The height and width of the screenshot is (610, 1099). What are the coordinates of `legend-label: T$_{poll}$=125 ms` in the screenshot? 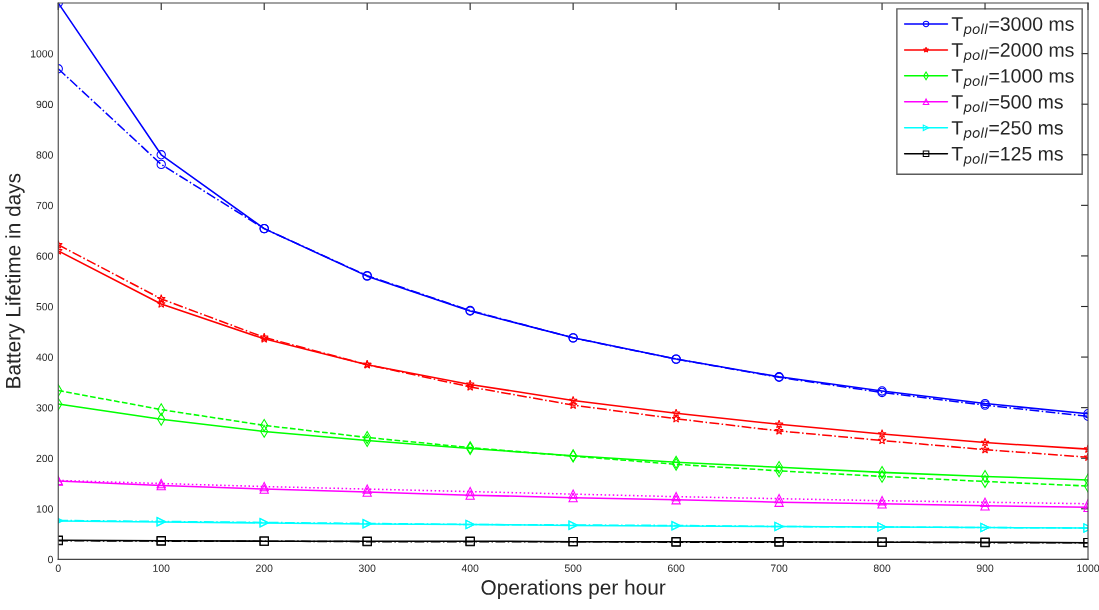 It's located at (1007, 156).